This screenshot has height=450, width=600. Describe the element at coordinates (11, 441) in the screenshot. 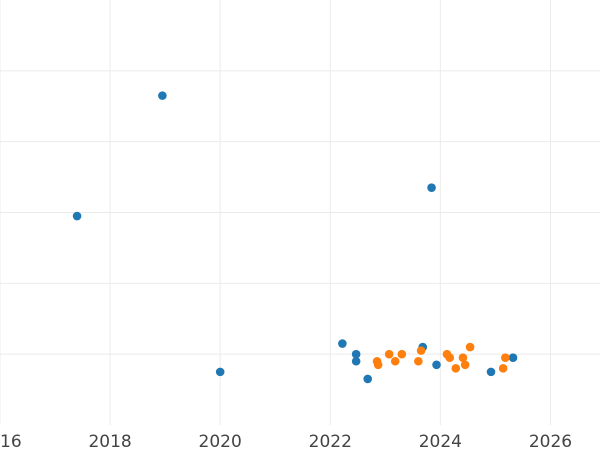

I see `x-tick-label-2016: 2016` at that location.